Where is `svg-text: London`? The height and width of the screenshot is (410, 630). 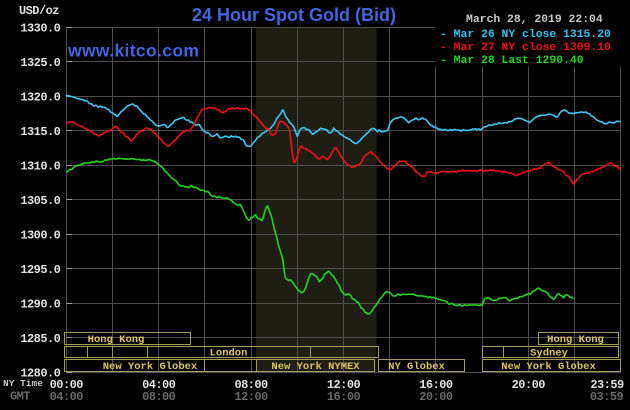 svg-text: London is located at coordinates (229, 353).